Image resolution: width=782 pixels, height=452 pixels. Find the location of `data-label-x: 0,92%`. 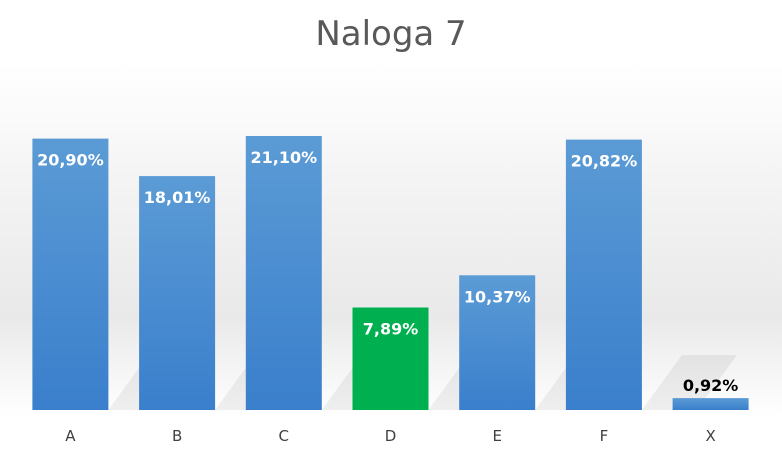

data-label-x: 0,92% is located at coordinates (711, 385).